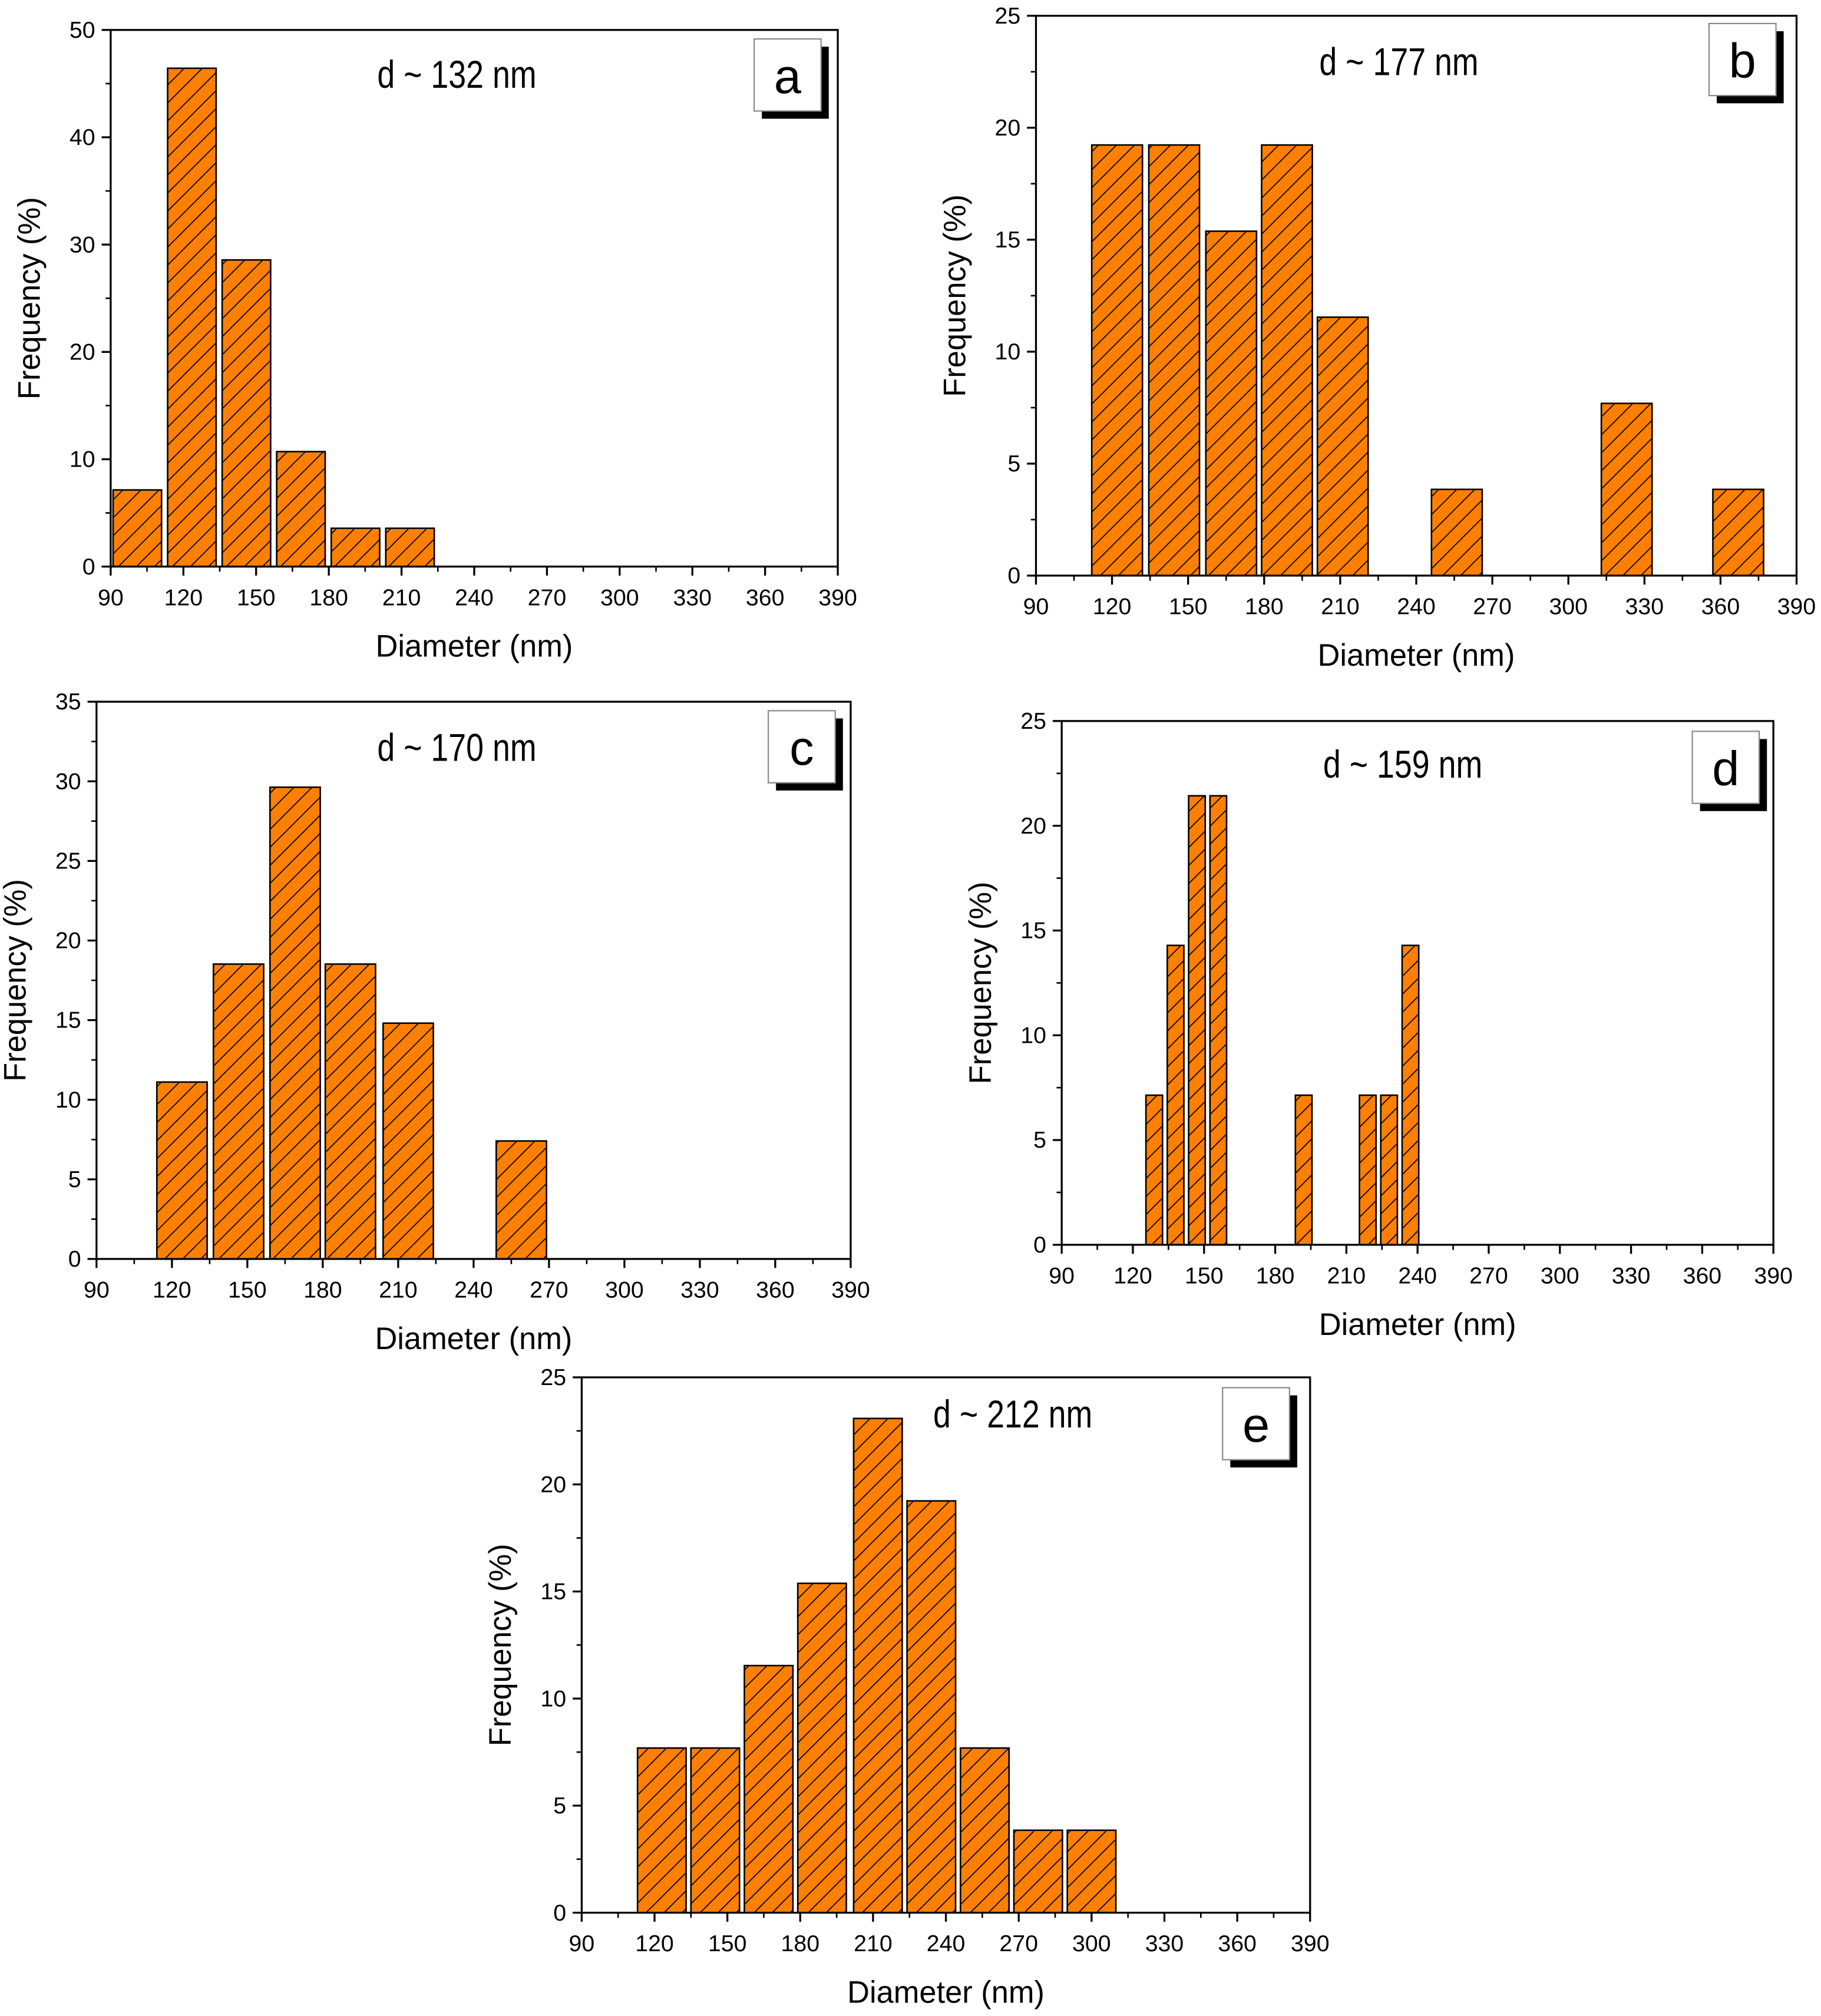 This screenshot has height=2016, width=1821. I want to click on mean-diameter-annotation: d ~ 170 nm, so click(456, 747).